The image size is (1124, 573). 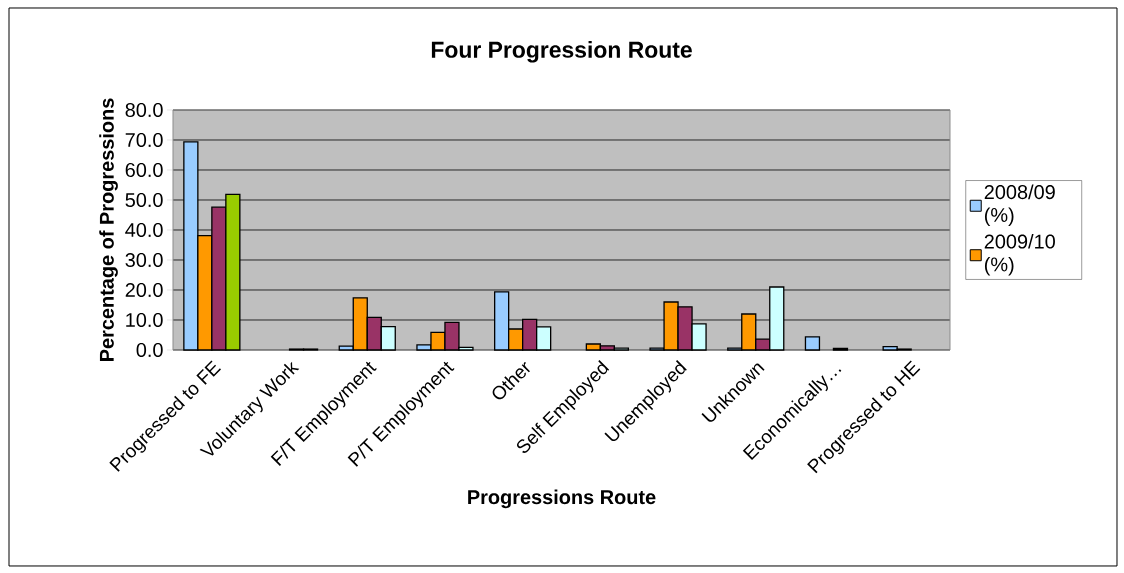 What do you see at coordinates (149, 350) in the screenshot?
I see `y-tick-label: 0.0` at bounding box center [149, 350].